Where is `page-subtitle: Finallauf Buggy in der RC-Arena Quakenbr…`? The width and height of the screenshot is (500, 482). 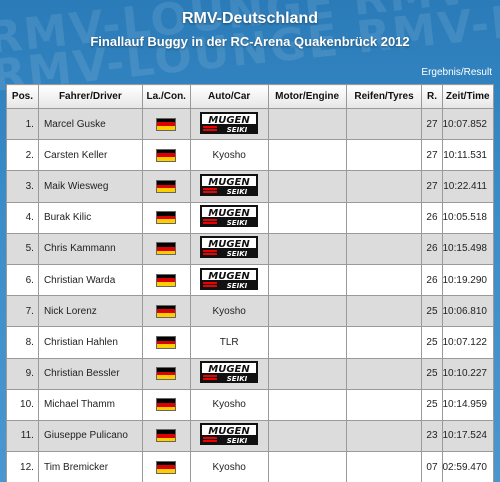
page-subtitle: Finallauf Buggy in der RC-Arena Quakenbr… is located at coordinates (250, 41).